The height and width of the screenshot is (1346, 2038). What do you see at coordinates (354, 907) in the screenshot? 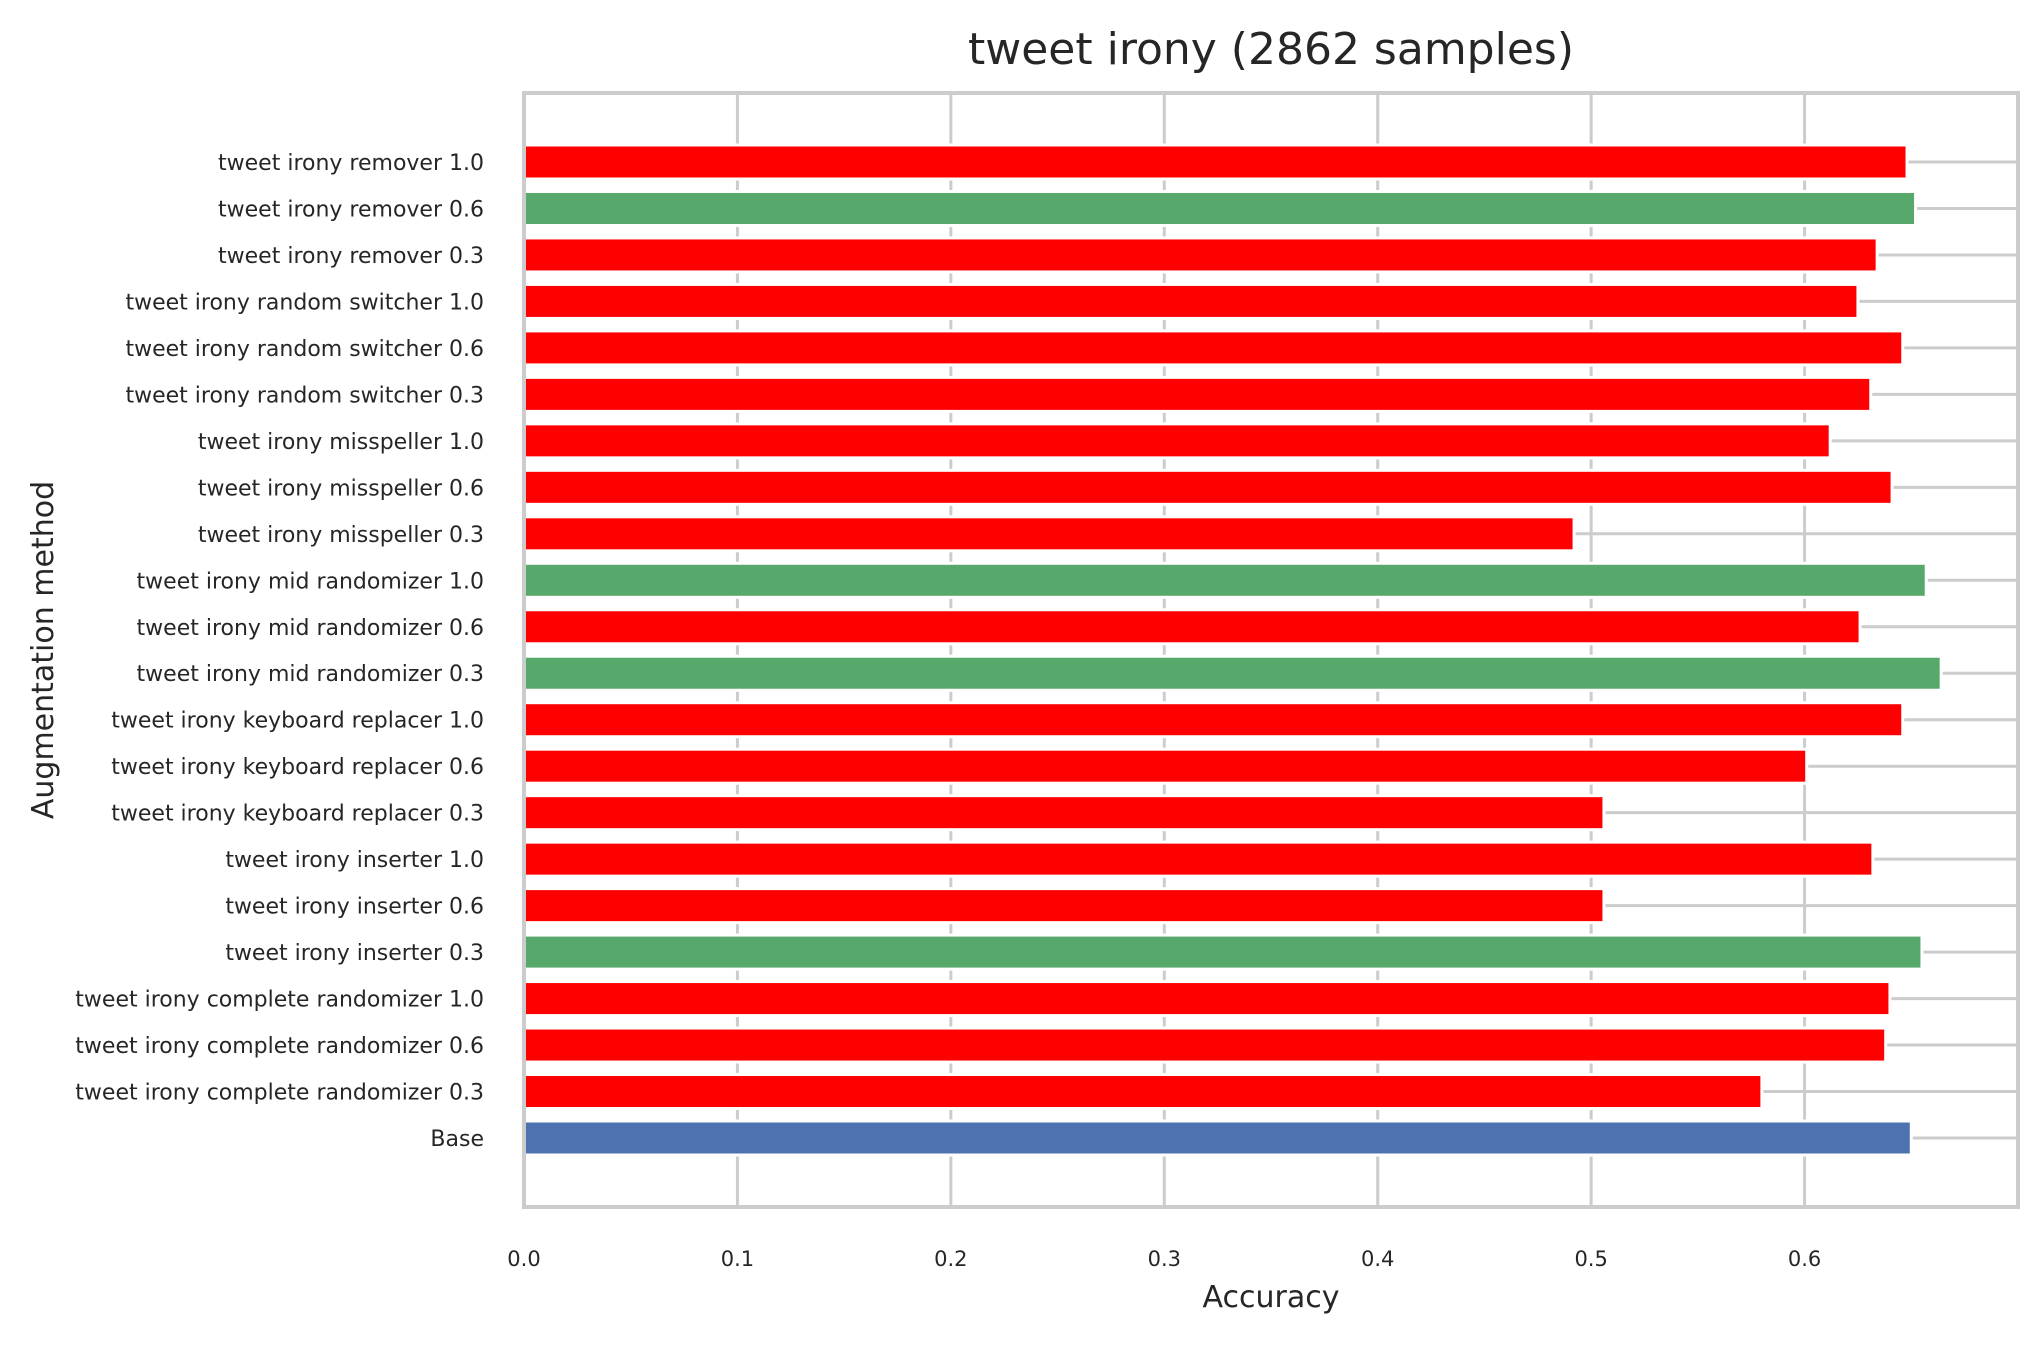
I see `y-tick-label: tweet irony inserter 0.6` at bounding box center [354, 907].